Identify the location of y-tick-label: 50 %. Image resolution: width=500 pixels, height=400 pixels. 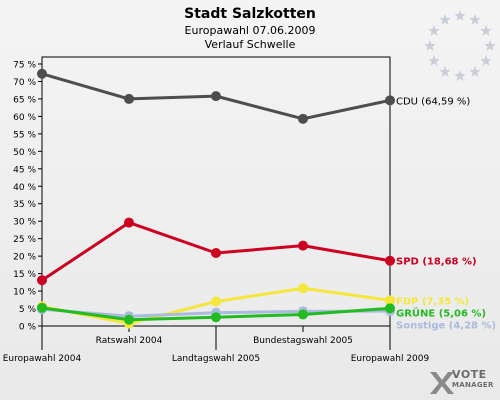
(24, 153).